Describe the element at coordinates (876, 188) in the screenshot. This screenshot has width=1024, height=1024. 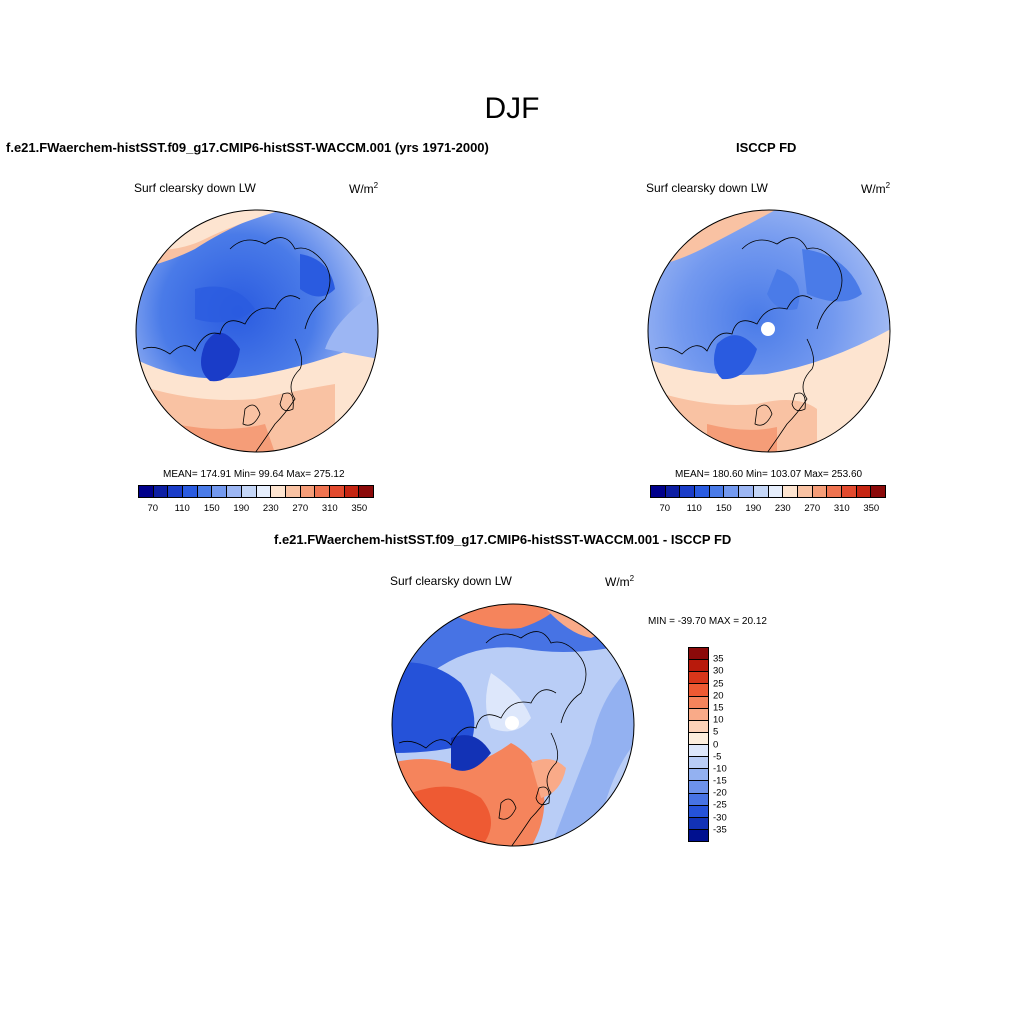
I see `panel-2-units: W/m2` at that location.